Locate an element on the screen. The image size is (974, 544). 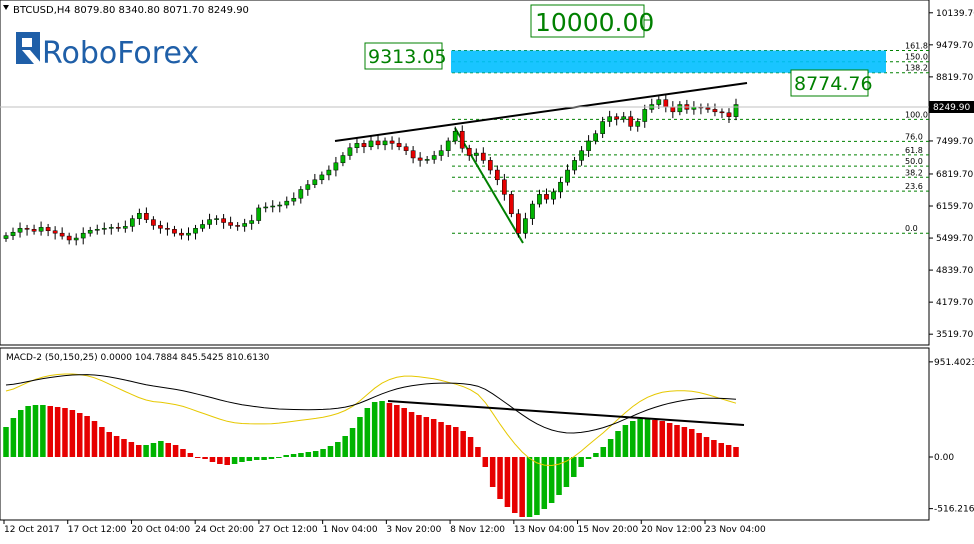
current-price-label: 8249.90 is located at coordinates (951, 108).